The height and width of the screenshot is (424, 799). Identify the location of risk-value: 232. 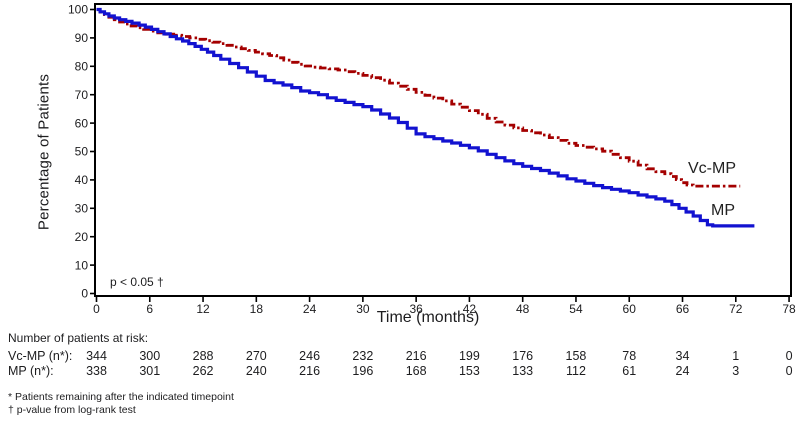
(363, 356).